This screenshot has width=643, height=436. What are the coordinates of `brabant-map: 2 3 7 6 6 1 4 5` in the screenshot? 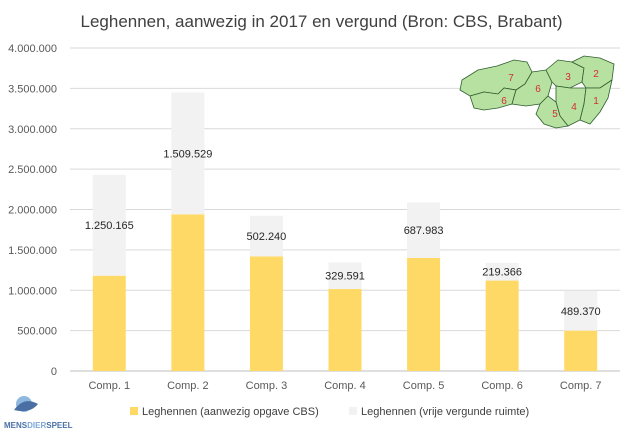 It's located at (537, 92).